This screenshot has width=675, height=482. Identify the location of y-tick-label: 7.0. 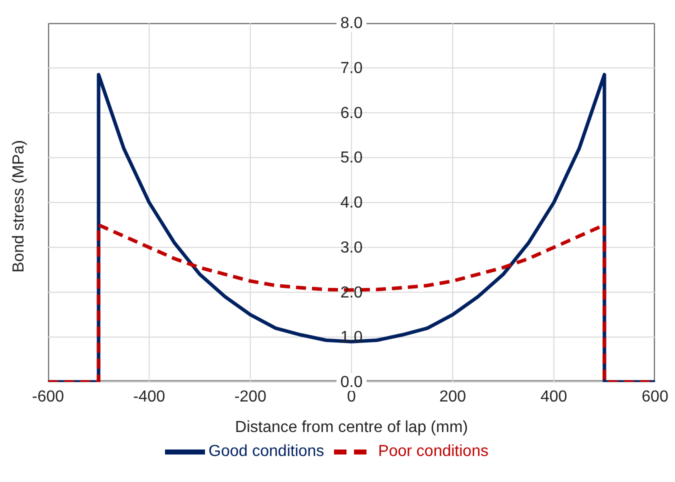
(351, 68).